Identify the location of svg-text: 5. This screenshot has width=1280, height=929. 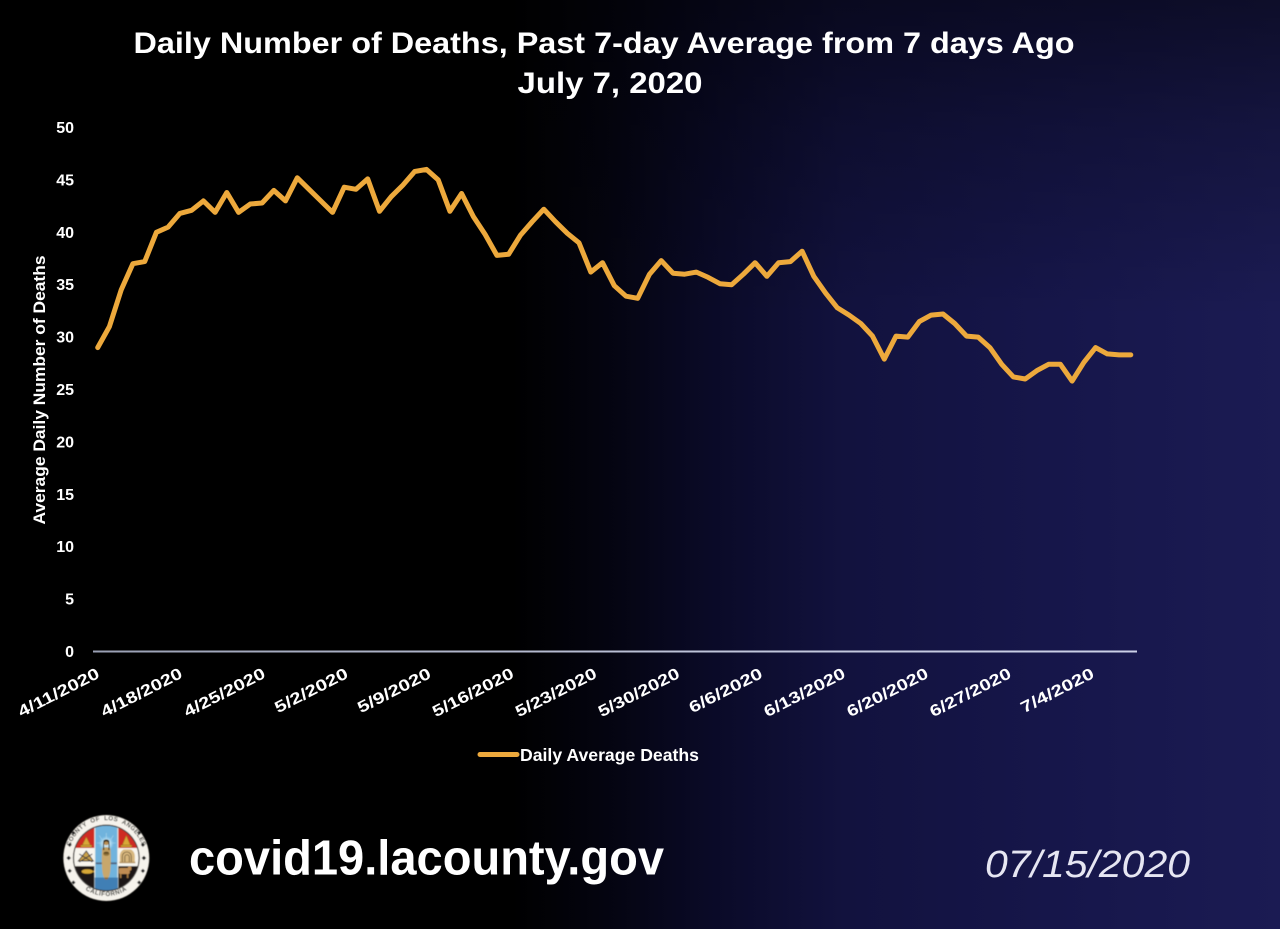
(69, 600).